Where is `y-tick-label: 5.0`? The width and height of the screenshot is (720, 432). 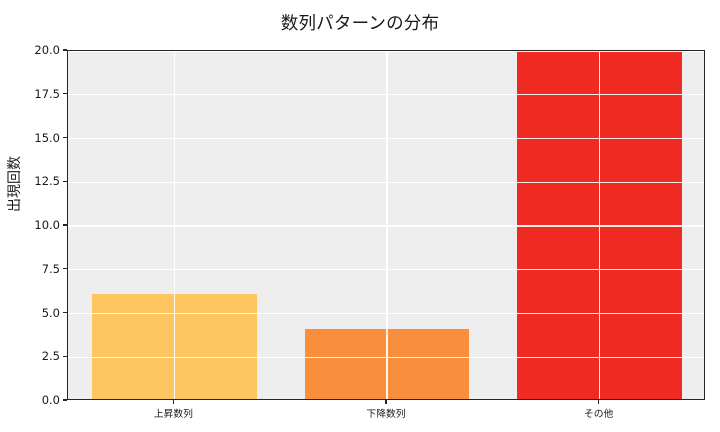 y-tick-label: 5.0 is located at coordinates (50, 312).